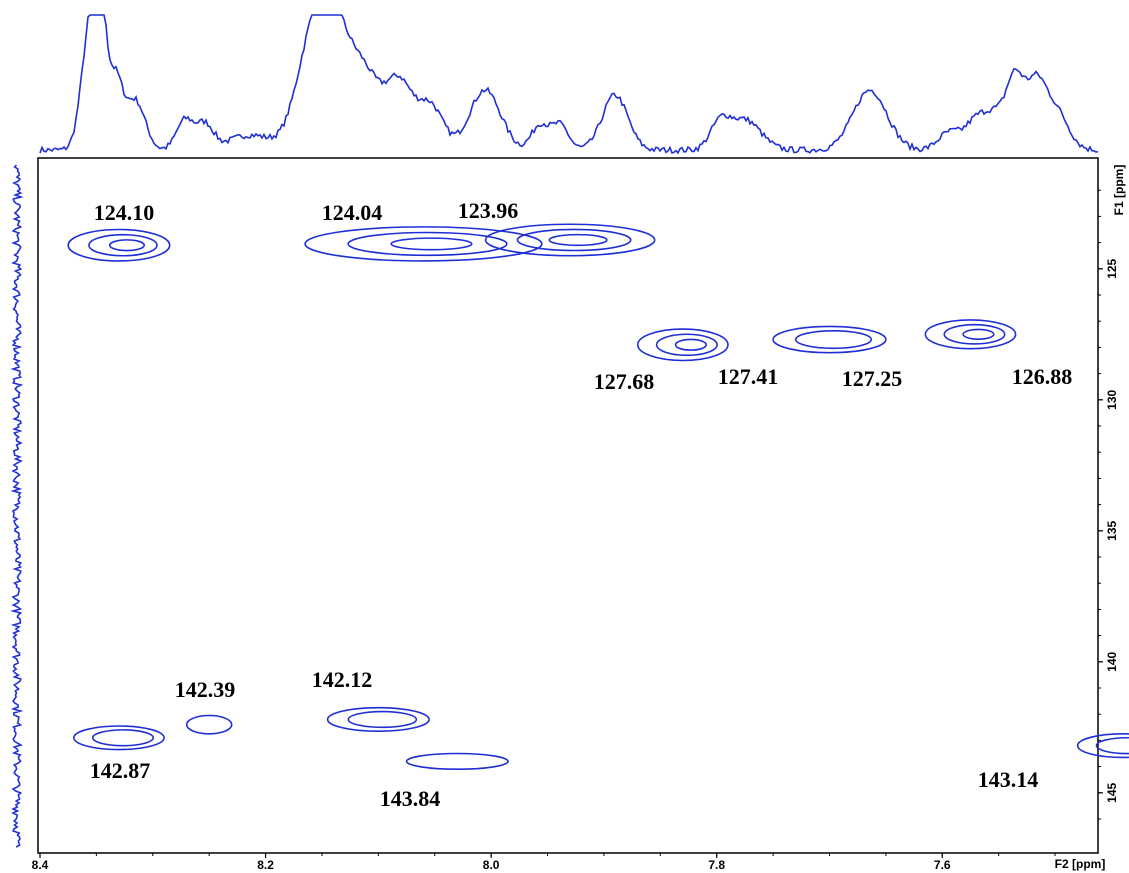  I want to click on x-tick-label: 7.6, so click(942, 865).